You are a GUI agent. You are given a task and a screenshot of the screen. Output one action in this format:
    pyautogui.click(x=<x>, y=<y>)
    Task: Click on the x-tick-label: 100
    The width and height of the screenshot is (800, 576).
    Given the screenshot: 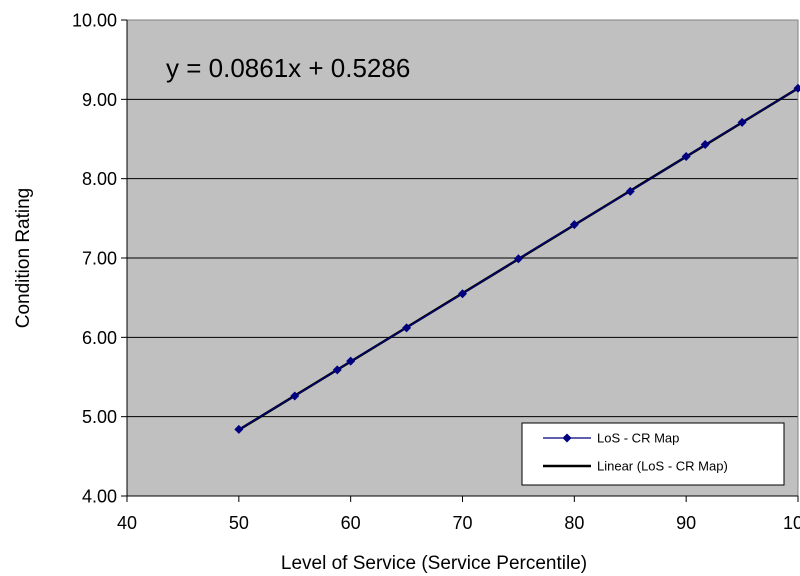 What is the action you would take?
    pyautogui.click(x=791, y=523)
    